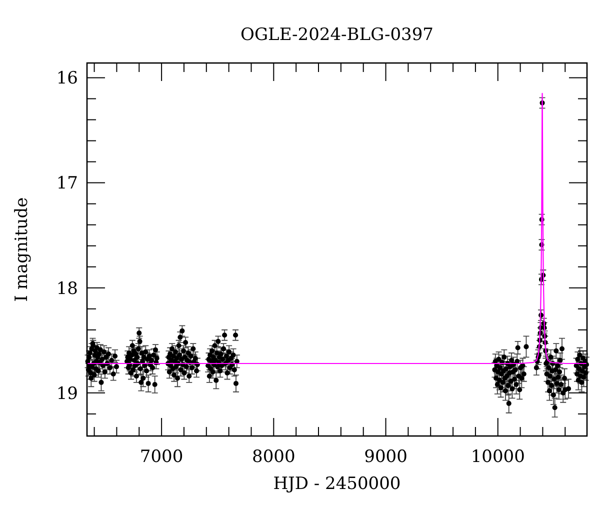  Describe the element at coordinates (337, 484) in the screenshot. I see `x-axis-title: HJD - 2450000` at that location.